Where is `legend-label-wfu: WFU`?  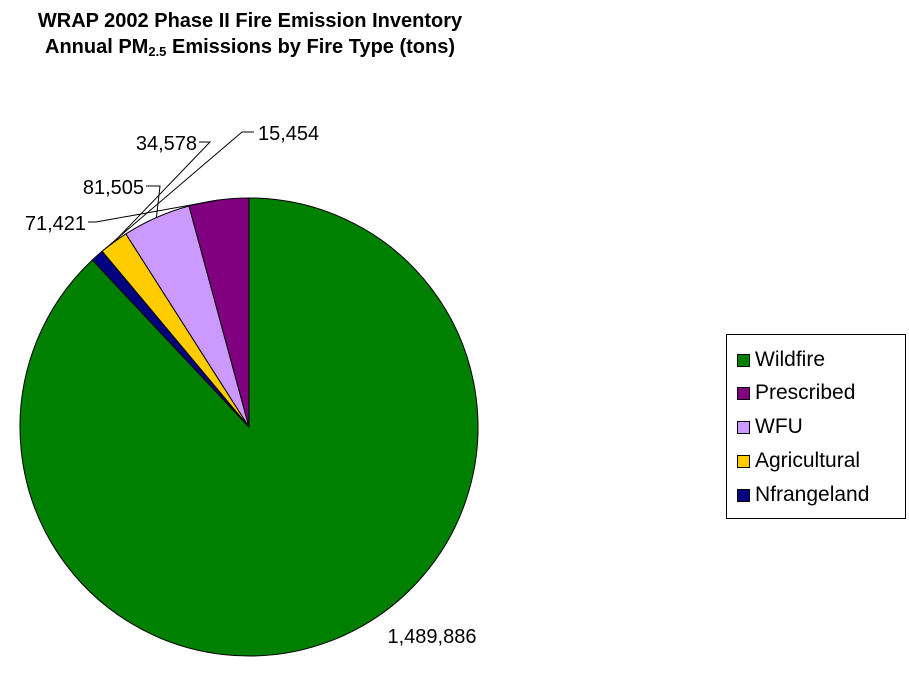
legend-label-wfu: WFU is located at coordinates (779, 426).